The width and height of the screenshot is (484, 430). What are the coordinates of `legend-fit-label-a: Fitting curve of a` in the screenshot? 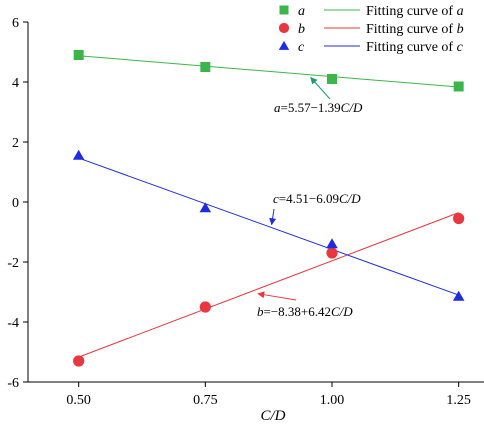 It's located at (415, 11).